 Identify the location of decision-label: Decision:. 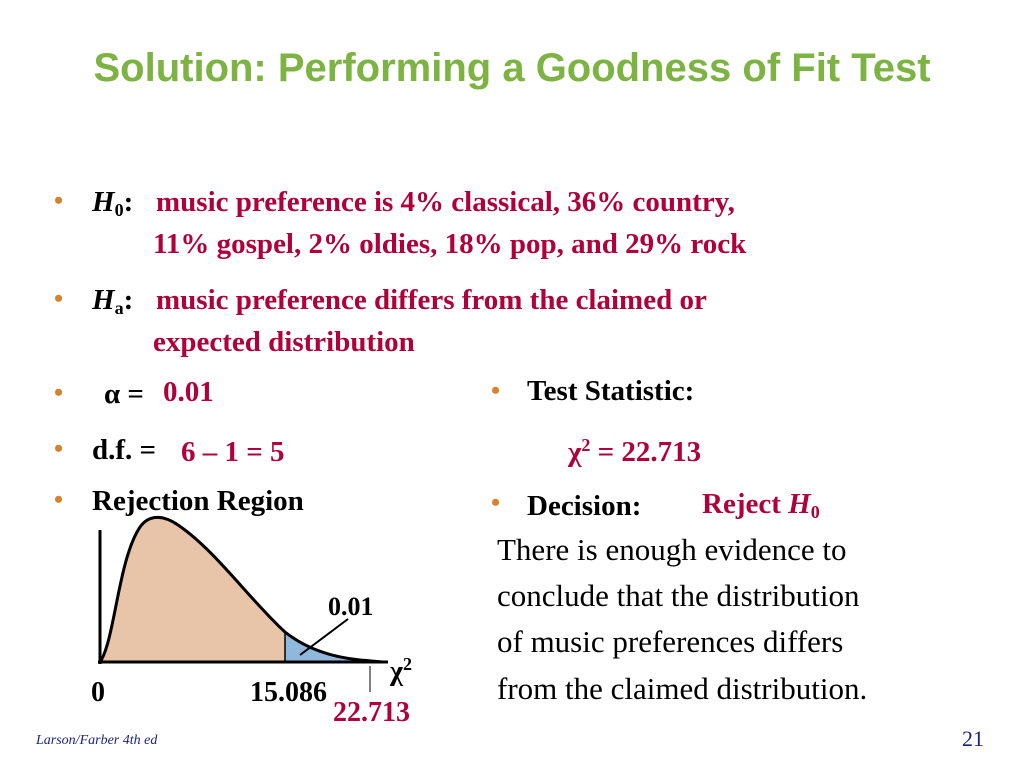
(584, 506).